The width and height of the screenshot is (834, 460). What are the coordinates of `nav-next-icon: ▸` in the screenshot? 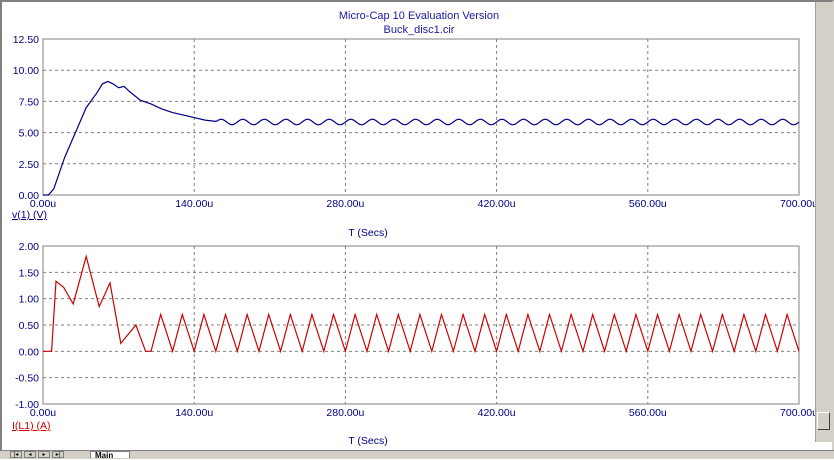 It's located at (44, 454).